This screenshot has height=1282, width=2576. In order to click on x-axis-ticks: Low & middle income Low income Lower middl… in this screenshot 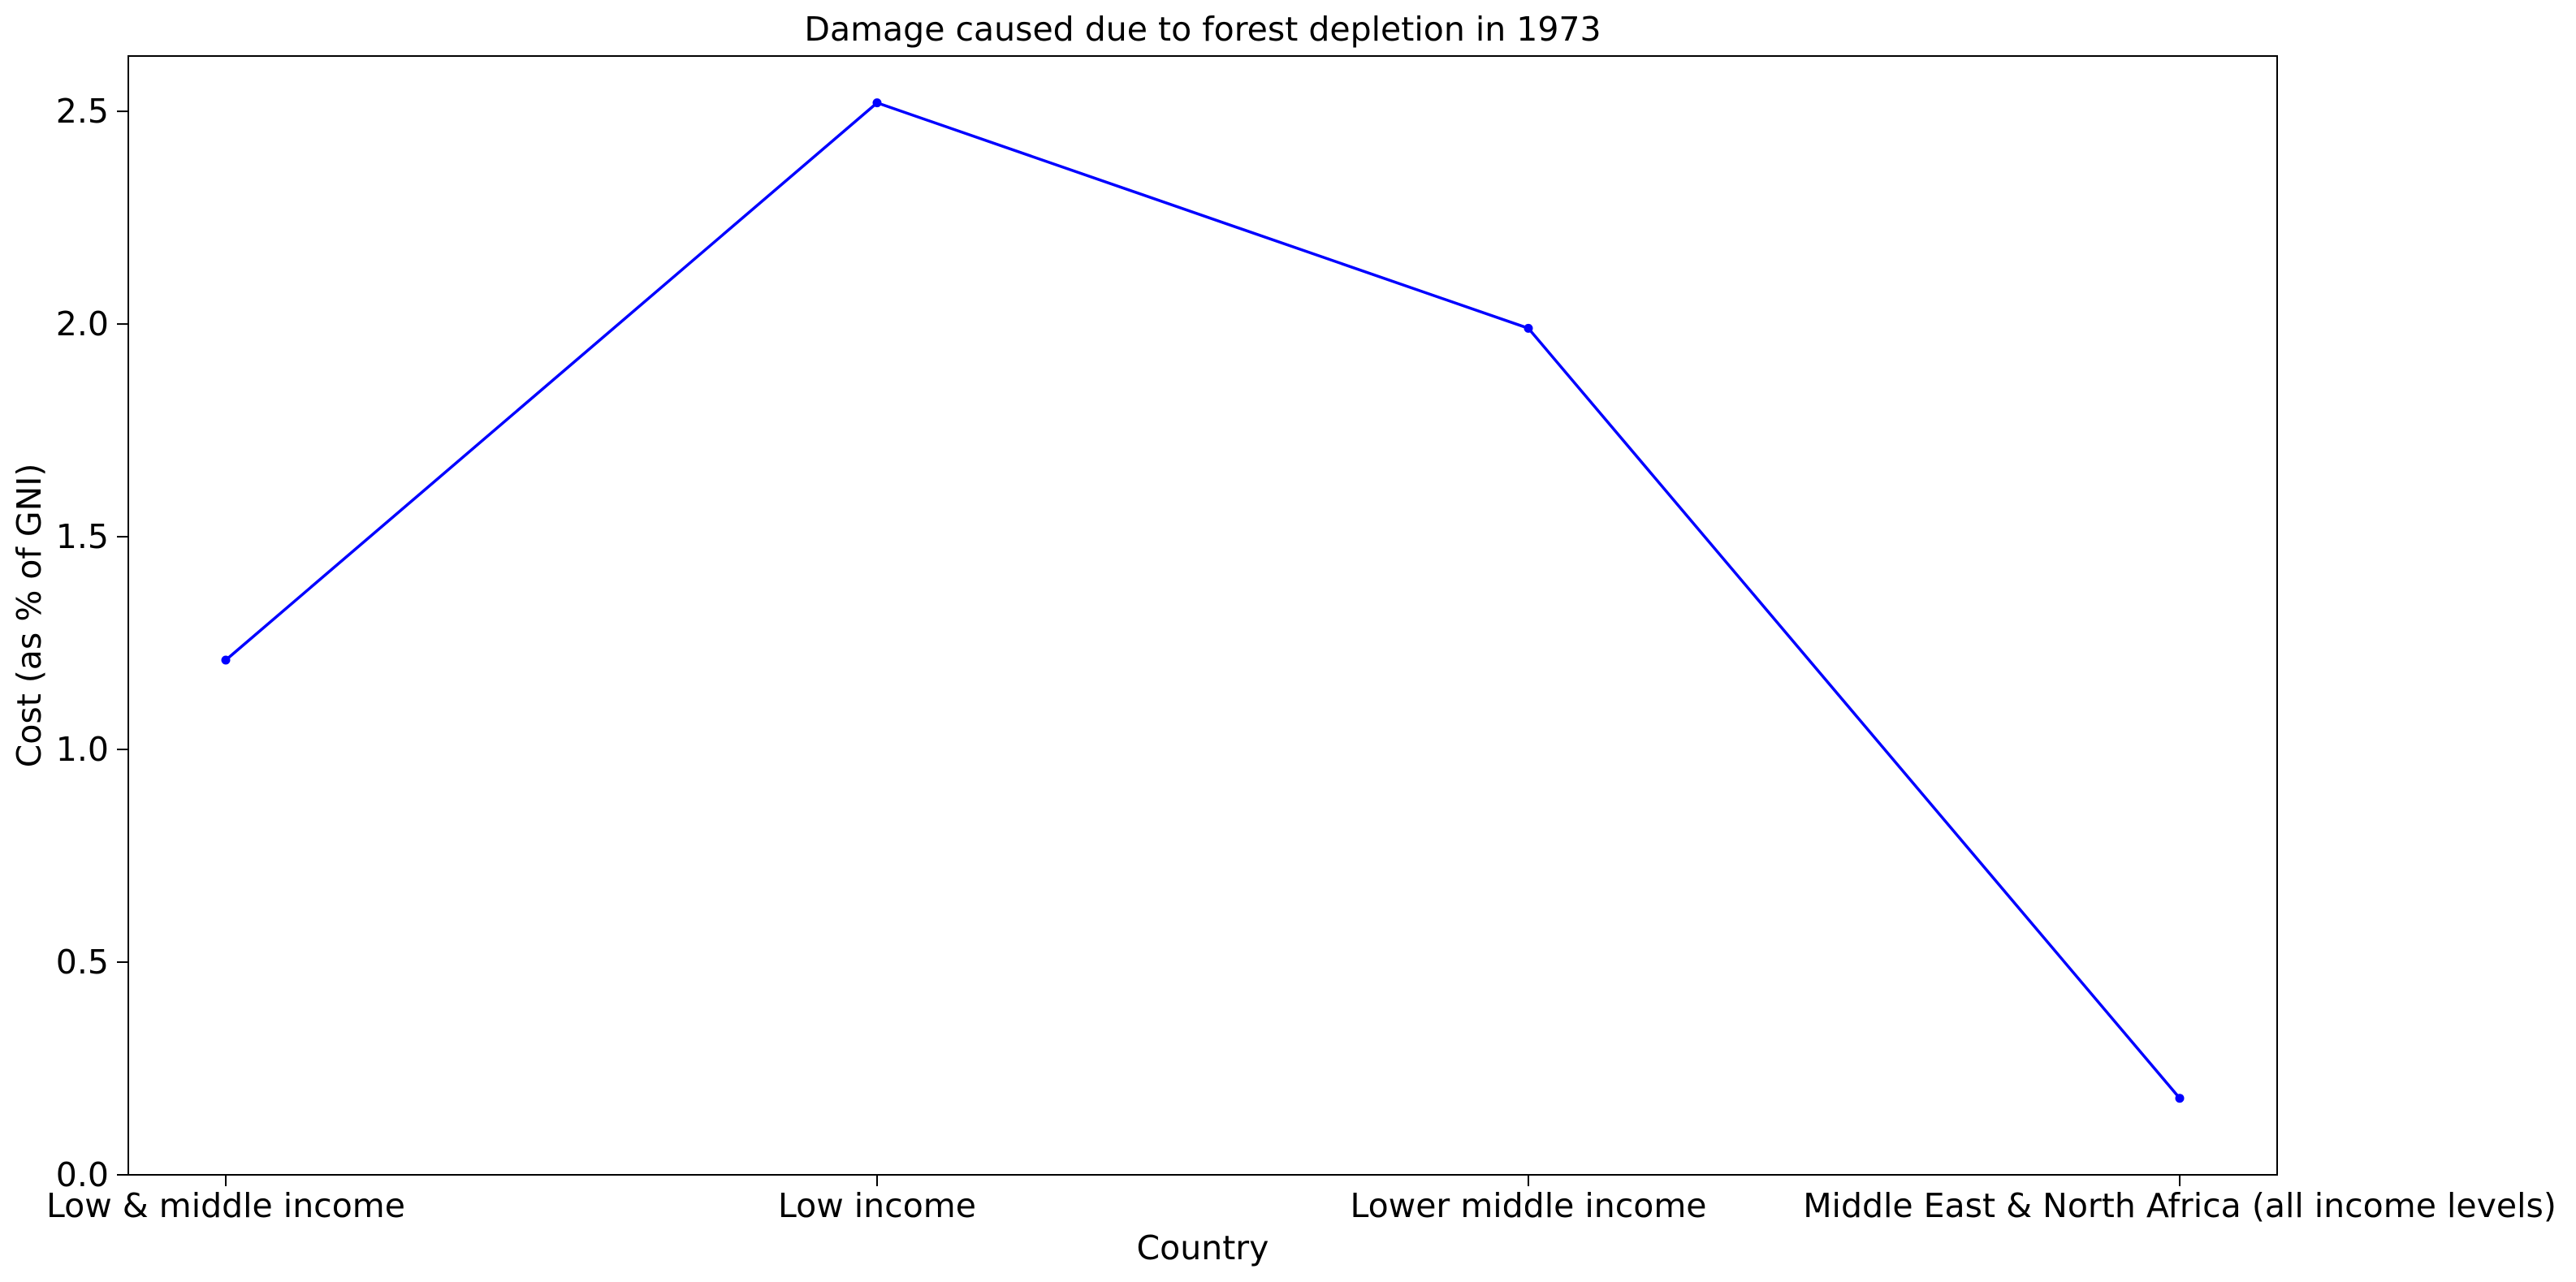, I will do `click(1302, 1200)`.